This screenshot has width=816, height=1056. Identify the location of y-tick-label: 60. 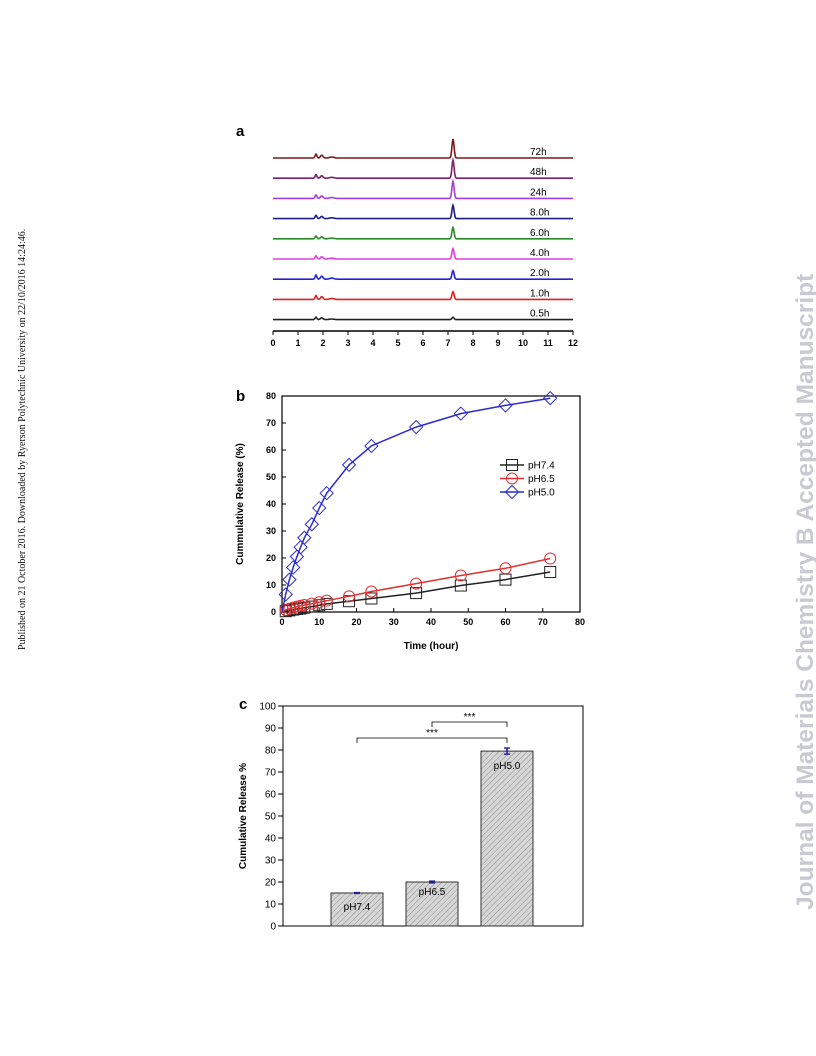
(271, 450).